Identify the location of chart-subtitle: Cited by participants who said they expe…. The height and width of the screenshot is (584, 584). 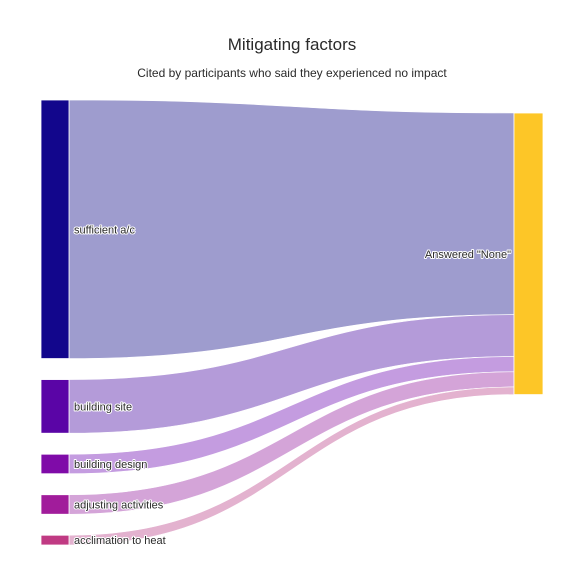
(292, 73).